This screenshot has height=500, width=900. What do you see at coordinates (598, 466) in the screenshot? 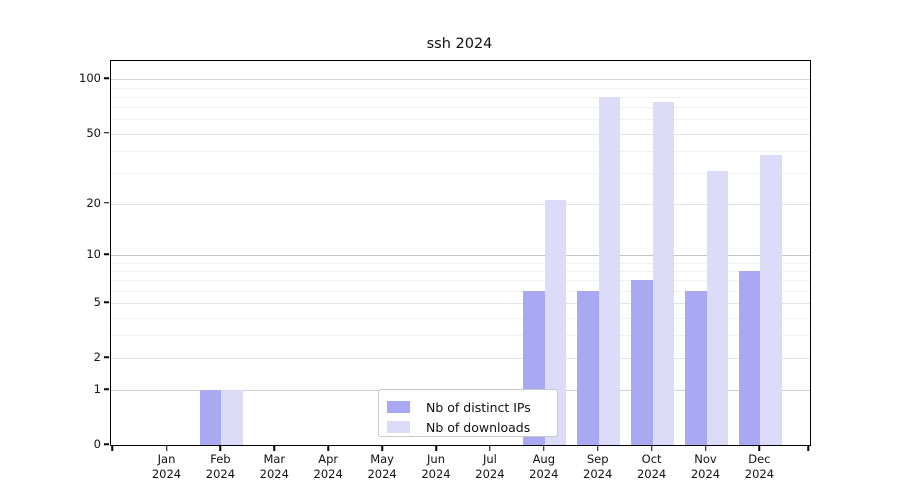
I see `x-tick-label-sep: Sep 2024` at bounding box center [598, 466].